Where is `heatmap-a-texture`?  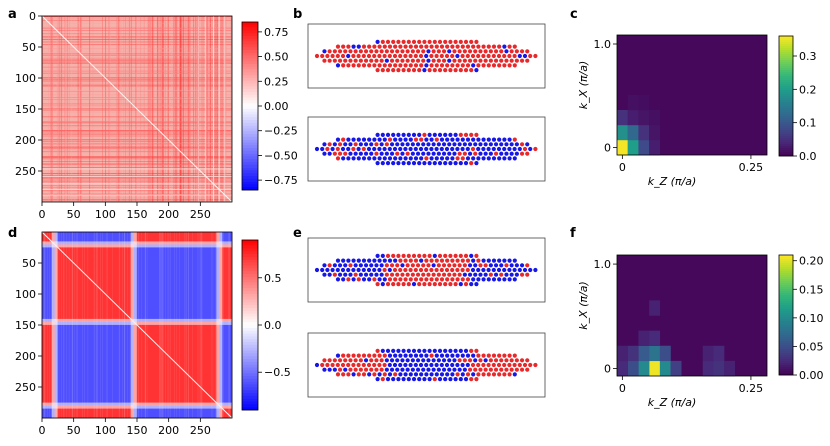
heatmap-a-texture is located at coordinates (137, 109).